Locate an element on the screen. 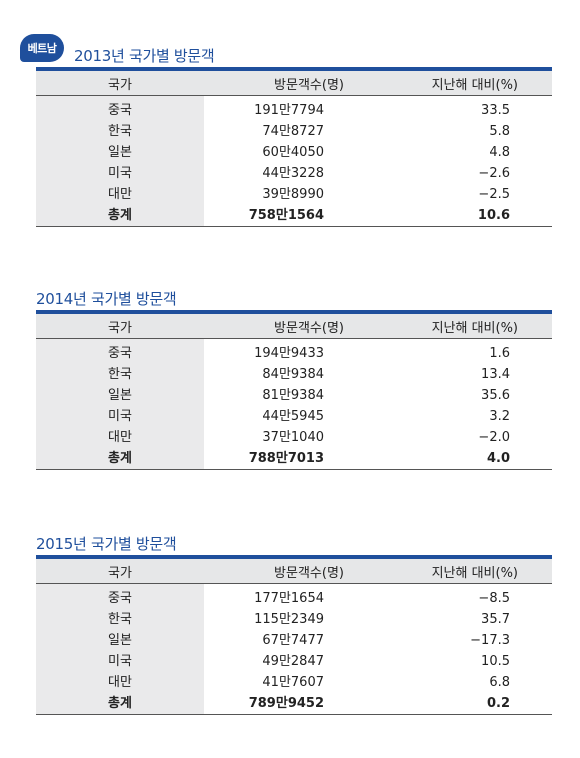 Image resolution: width=580 pixels, height=758 pixels. table-row: 중국 191만7794 33.5 is located at coordinates (294, 108).